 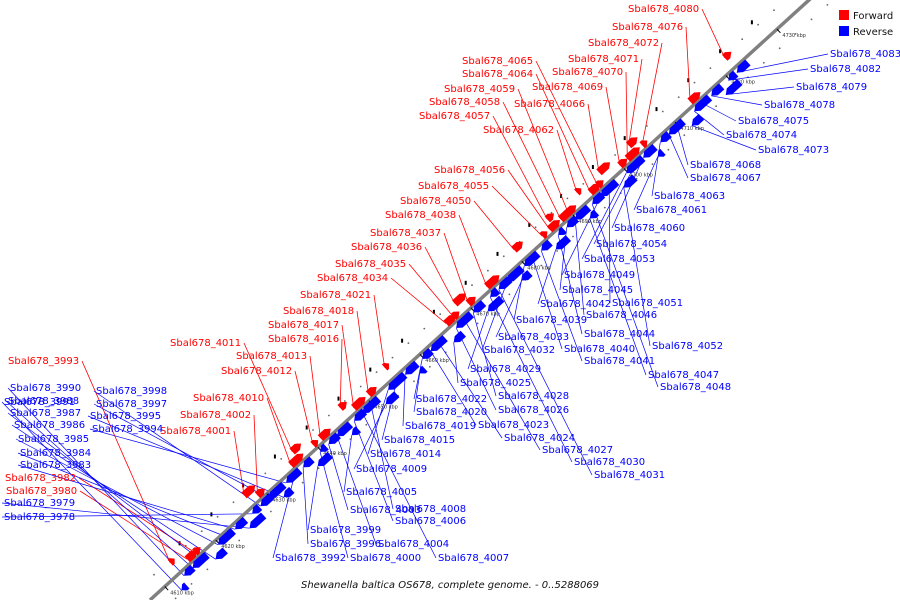 I want to click on reverse-gene-label: Sbal678_4028, so click(x=533, y=396).